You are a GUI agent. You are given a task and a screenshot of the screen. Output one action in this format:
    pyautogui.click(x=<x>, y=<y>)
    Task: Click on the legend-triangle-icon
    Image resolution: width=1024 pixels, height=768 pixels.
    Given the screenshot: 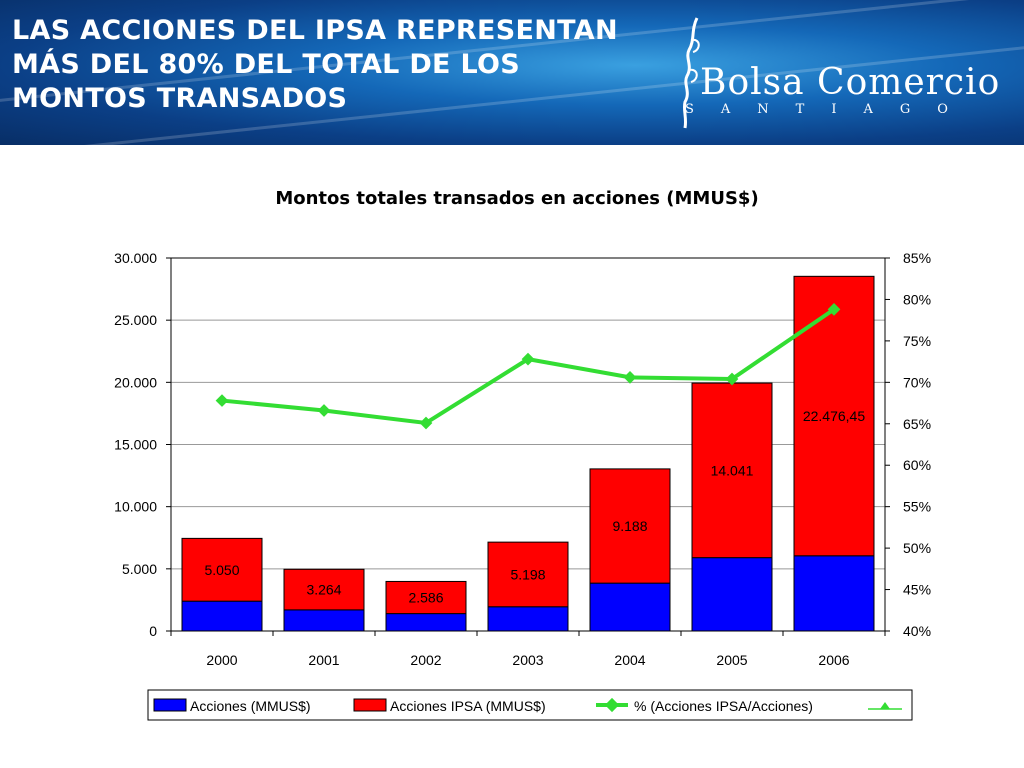 What is the action you would take?
    pyautogui.click(x=885, y=705)
    